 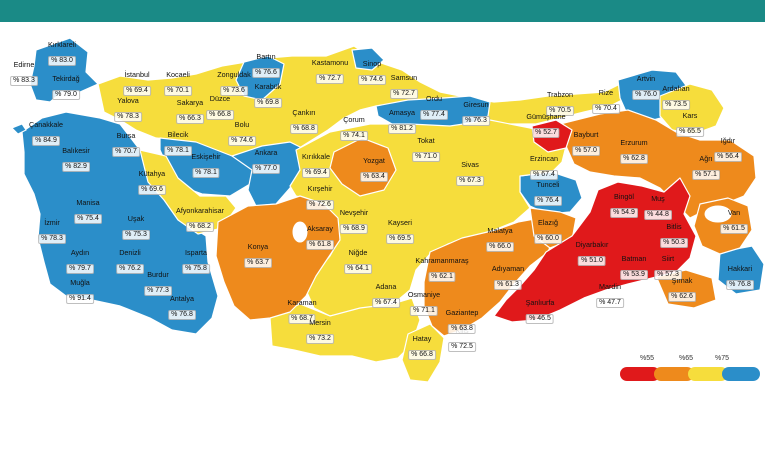 What do you see at coordinates (722, 358) in the screenshot?
I see `legend-tick-75: %75` at bounding box center [722, 358].